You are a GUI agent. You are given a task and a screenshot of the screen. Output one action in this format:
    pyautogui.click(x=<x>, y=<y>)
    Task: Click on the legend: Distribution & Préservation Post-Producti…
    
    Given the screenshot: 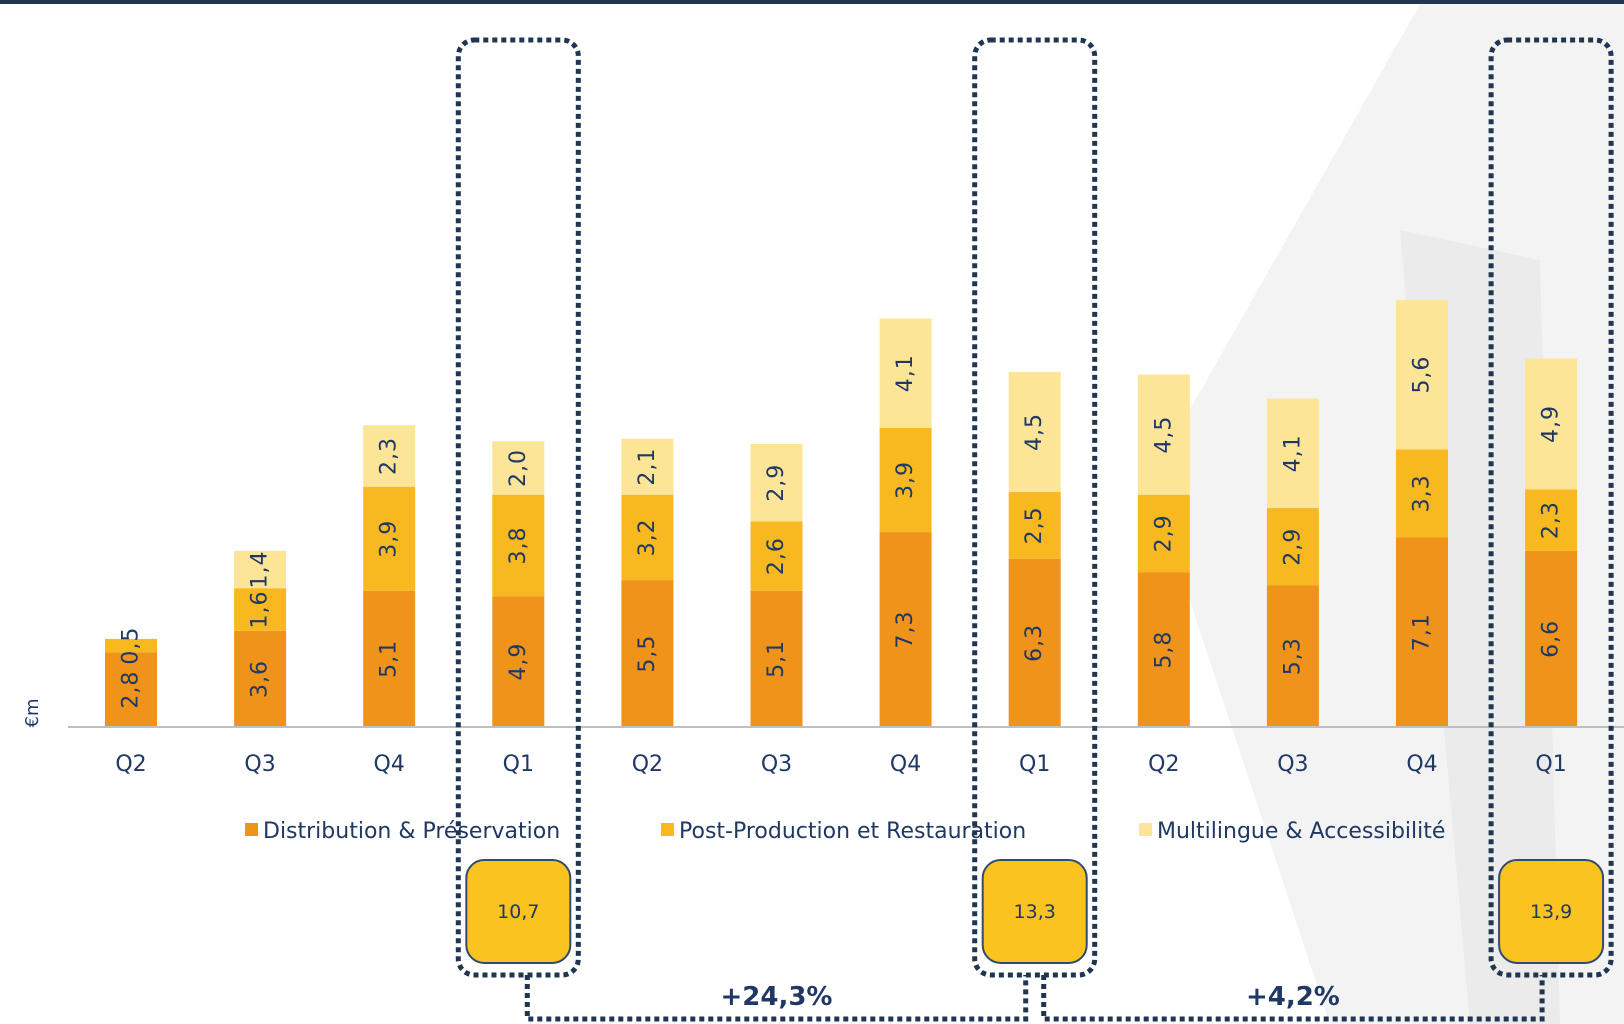 What is the action you would take?
    pyautogui.click(x=845, y=831)
    